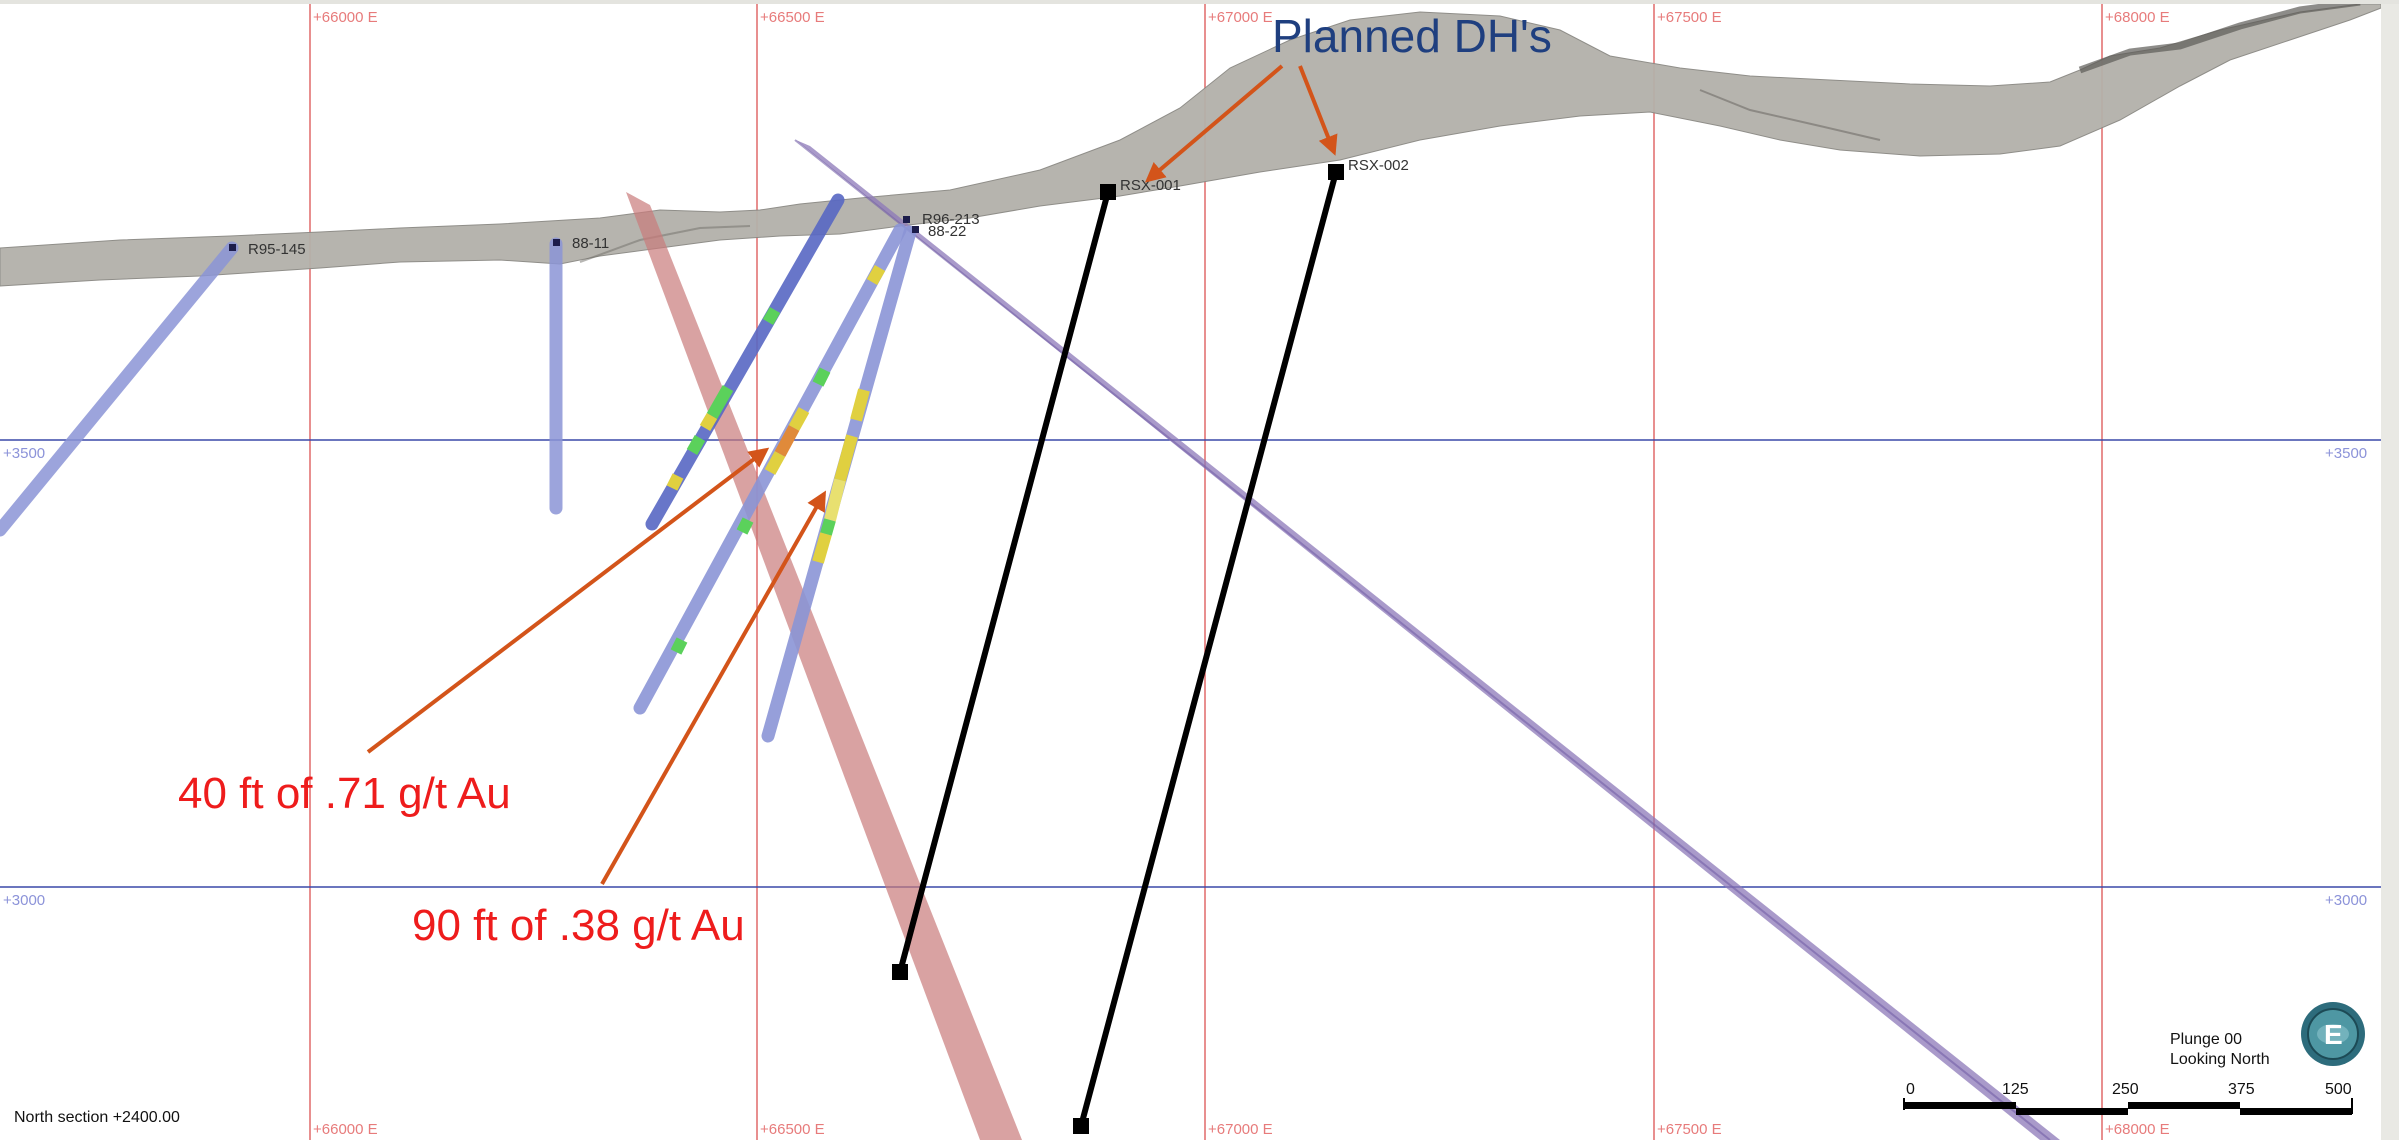 The height and width of the screenshot is (1145, 2399). I want to click on scale-tick-0: 0, so click(1910, 1089).